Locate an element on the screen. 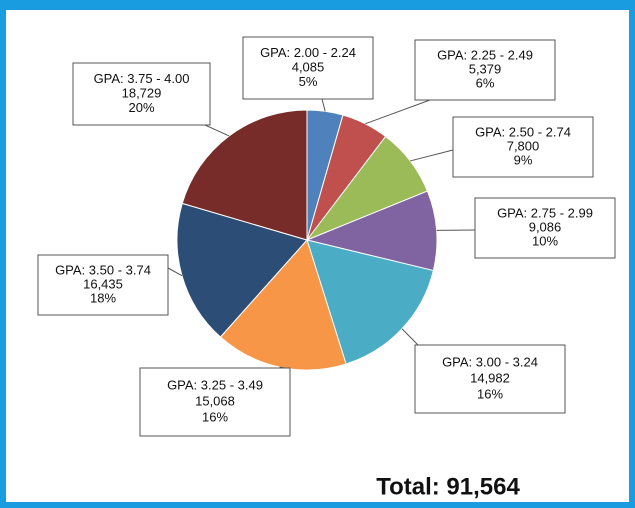 This screenshot has height=508, width=635. slice-label: GPA: 3.50 - 3.74 is located at coordinates (103, 269).